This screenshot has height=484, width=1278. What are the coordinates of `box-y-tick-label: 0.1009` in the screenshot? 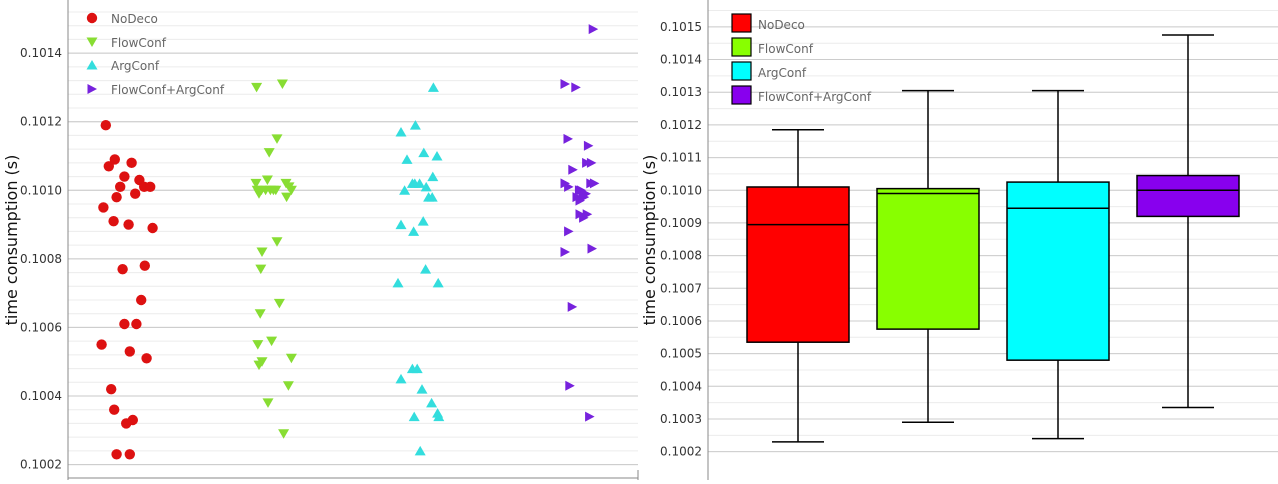 It's located at (681, 223).